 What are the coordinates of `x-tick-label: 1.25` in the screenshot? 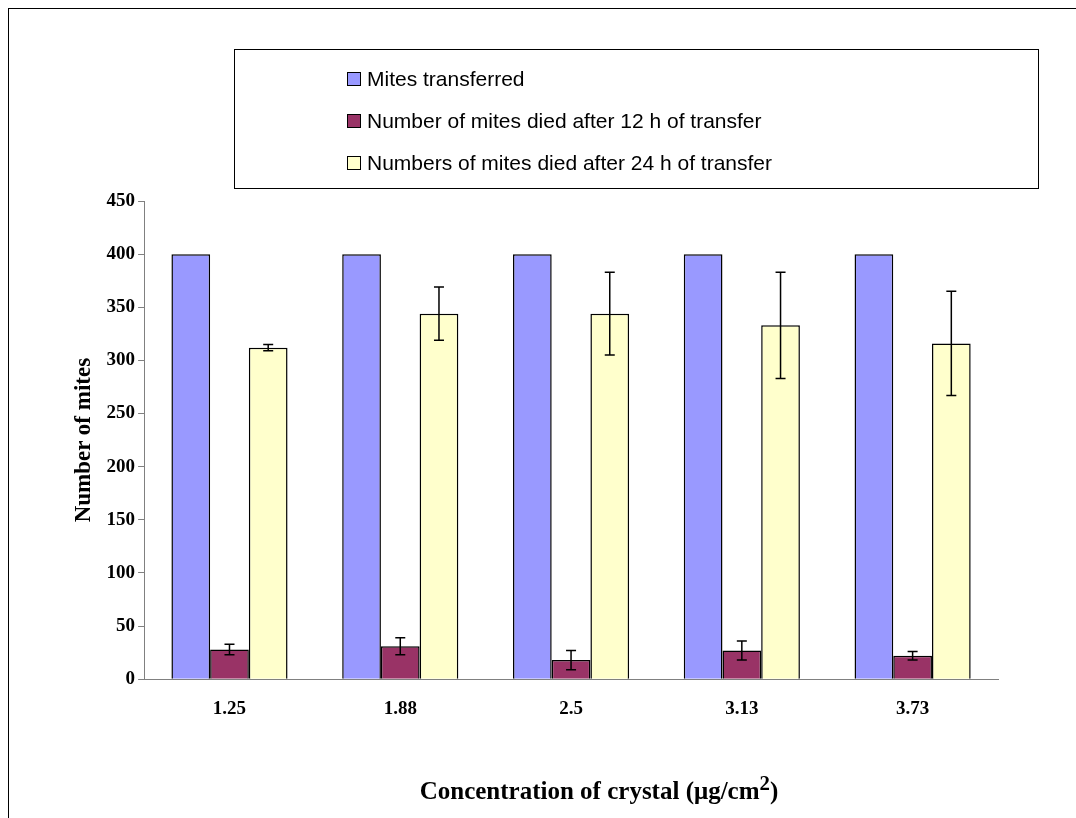 It's located at (229, 707).